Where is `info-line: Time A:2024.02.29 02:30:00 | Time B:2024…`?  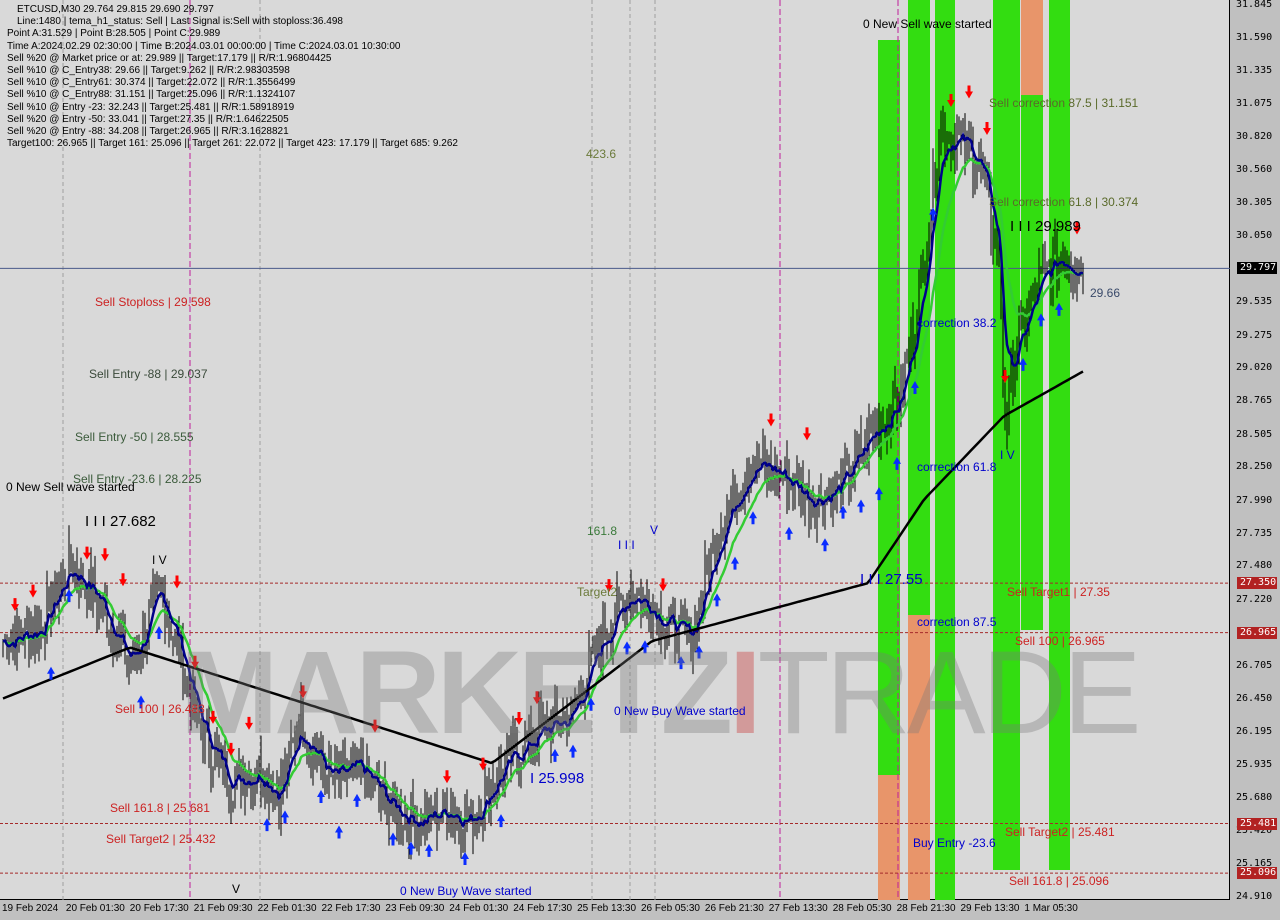 info-line: Time A:2024.02.29 02:30:00 | Time B:2024… is located at coordinates (204, 46).